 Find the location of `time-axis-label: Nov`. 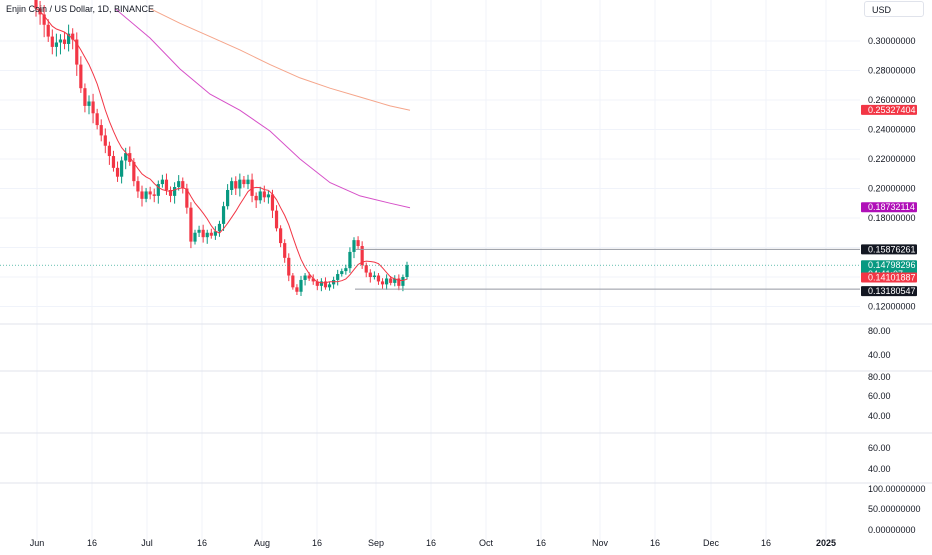

time-axis-label: Nov is located at coordinates (600, 543).